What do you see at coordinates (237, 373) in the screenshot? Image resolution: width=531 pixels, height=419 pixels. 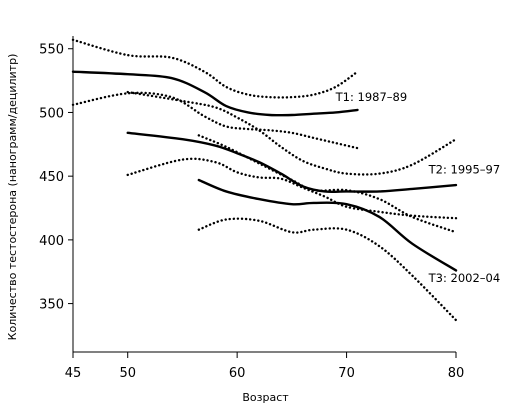 I see `x-tick-label: 60` at bounding box center [237, 373].